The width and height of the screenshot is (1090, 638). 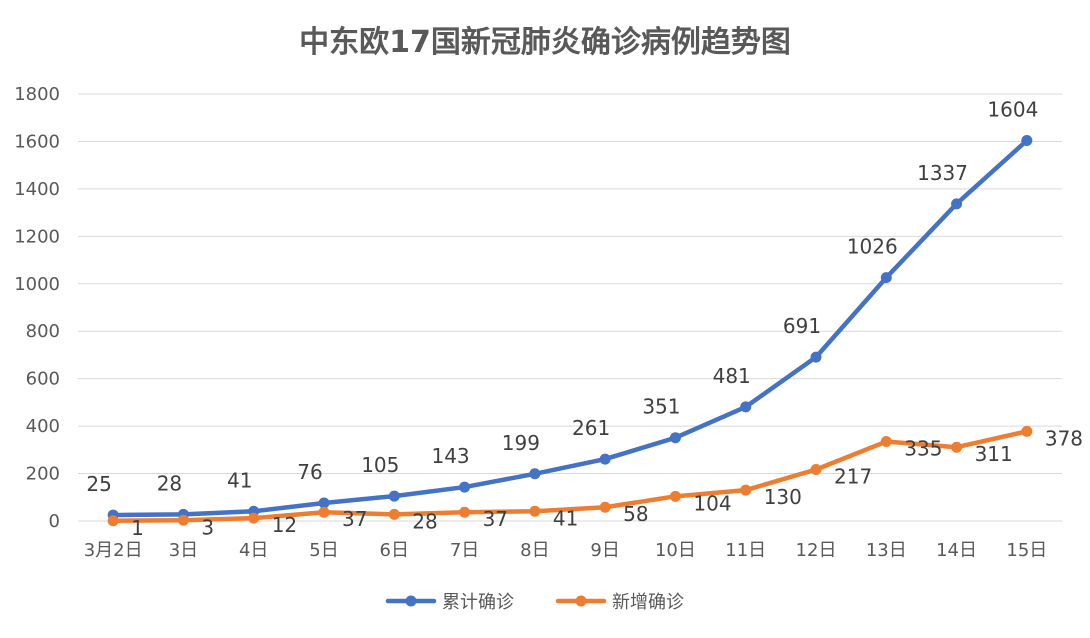 I want to click on data-label: 3, so click(x=207, y=527).